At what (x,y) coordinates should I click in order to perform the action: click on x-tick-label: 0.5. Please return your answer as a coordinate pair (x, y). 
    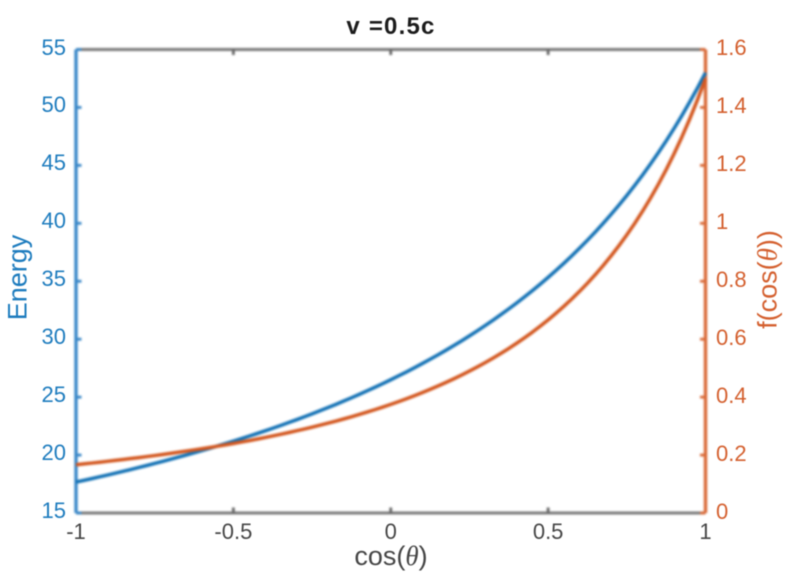
    Looking at the image, I should click on (548, 531).